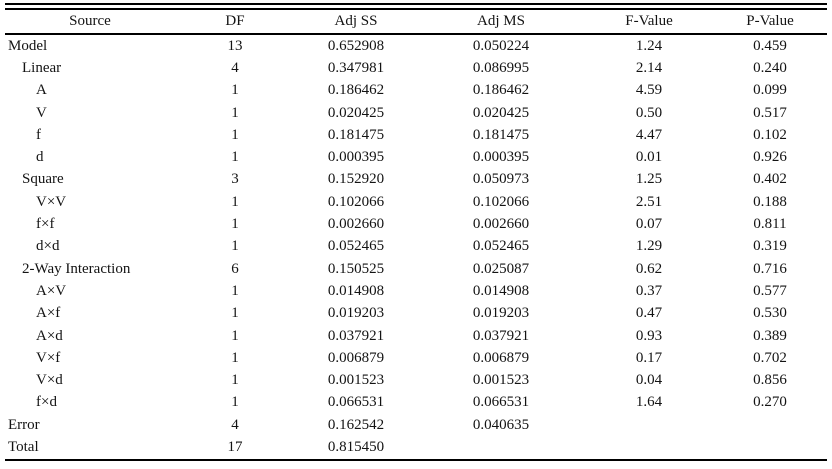 The image size is (832, 469). What do you see at coordinates (48, 246) in the screenshot?
I see `source-cell: d×d` at bounding box center [48, 246].